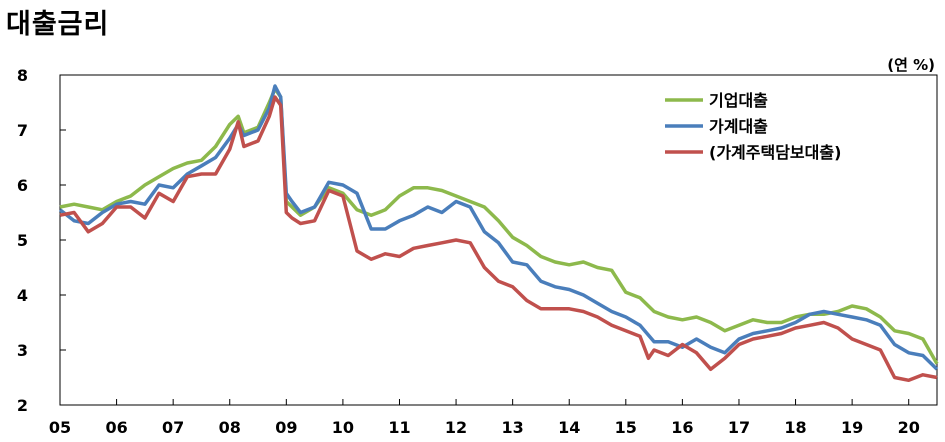 The width and height of the screenshot is (945, 442). I want to click on x-tick-label: 17, so click(739, 427).